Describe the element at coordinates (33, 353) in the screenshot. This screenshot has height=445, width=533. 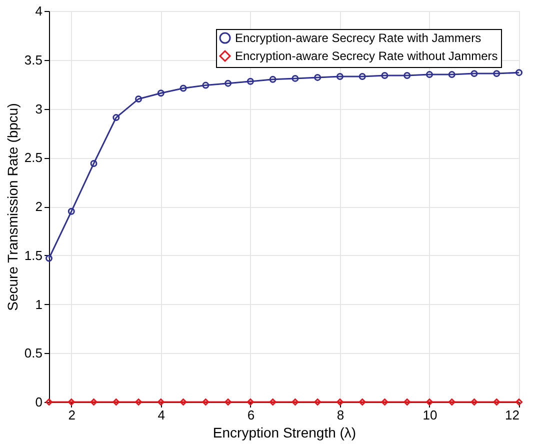
I see `y-tick-label: 0.5` at that location.